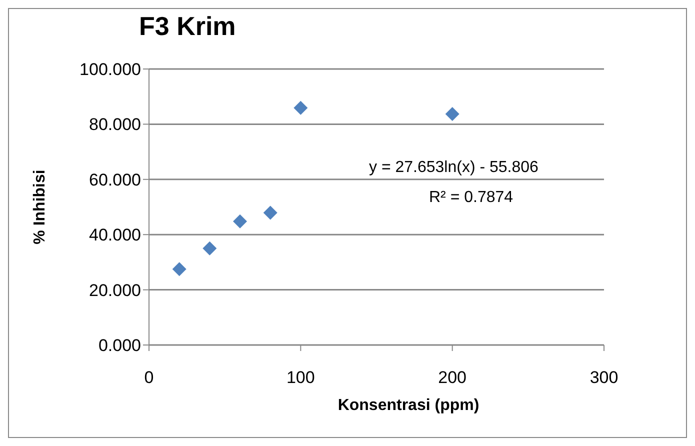 The height and width of the screenshot is (446, 695). I want to click on y-tick-label: 0.000, so click(119, 346).